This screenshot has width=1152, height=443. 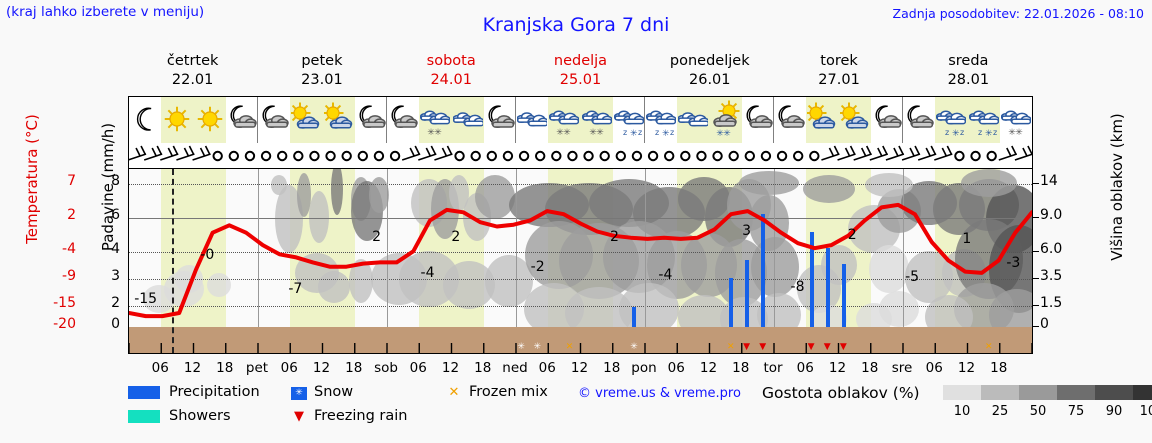 I want to click on weather-icon-band: ✳ ✳ ✳ ✳, so click(x=580, y=120).